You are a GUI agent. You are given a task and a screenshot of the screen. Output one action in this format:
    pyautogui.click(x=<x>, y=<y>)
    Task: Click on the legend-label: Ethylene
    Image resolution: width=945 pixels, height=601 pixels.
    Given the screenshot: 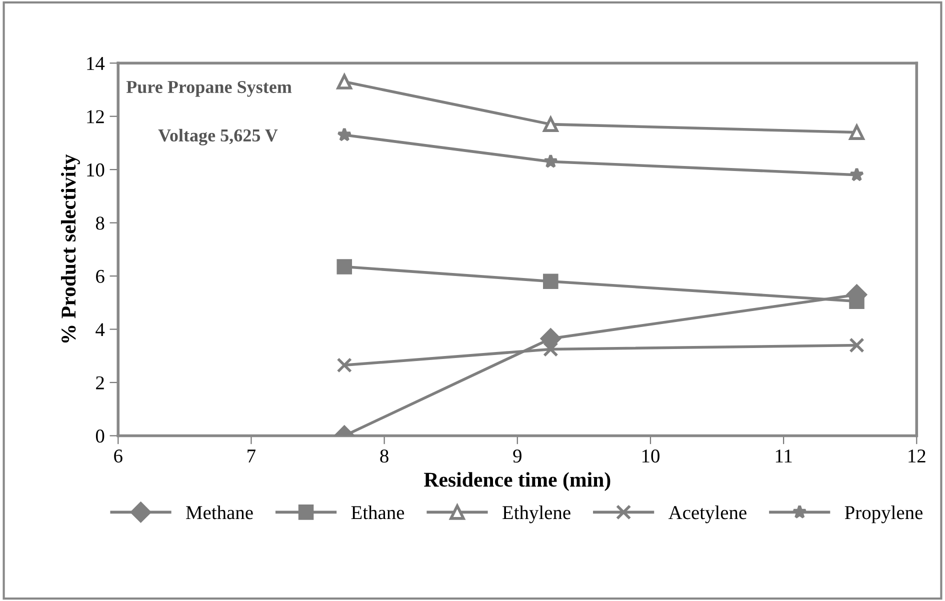 What is the action you would take?
    pyautogui.click(x=536, y=515)
    